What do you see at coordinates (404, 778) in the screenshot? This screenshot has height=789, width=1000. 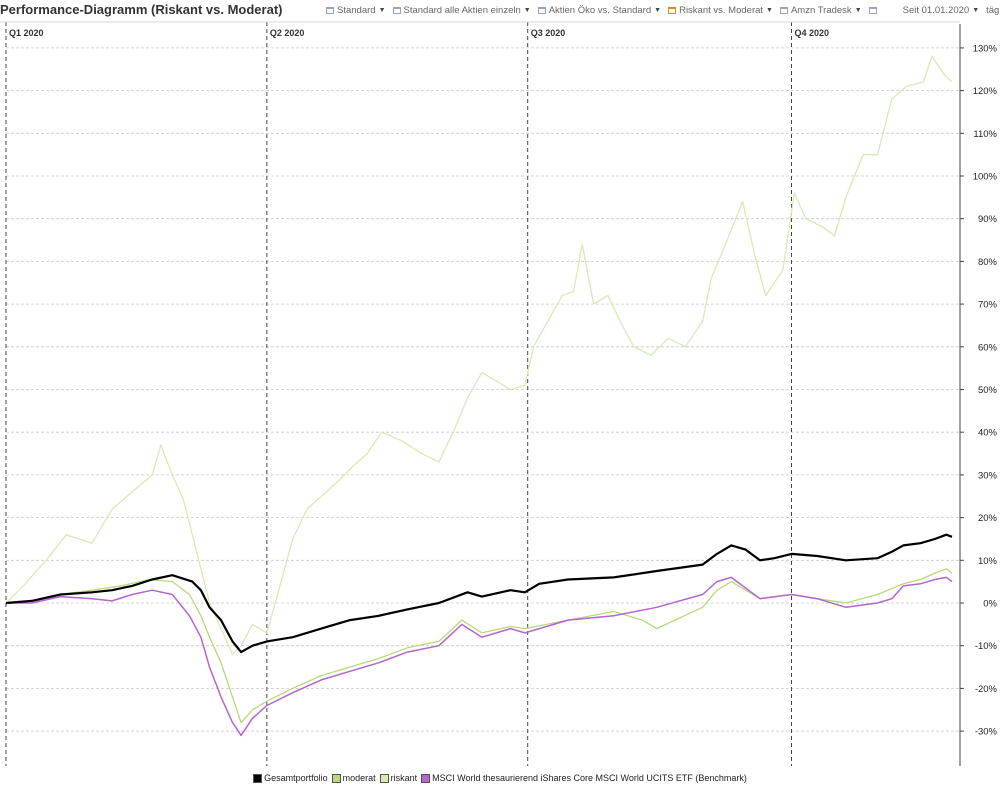 I see `legend-label: riskant` at bounding box center [404, 778].